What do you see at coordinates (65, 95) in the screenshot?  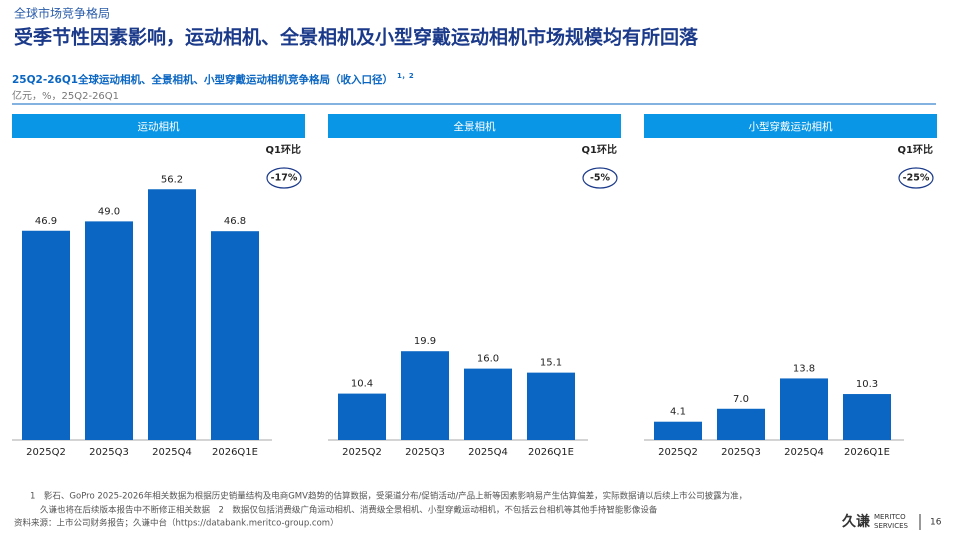 I see `units: 亿元，%，25Q2-26Q1` at bounding box center [65, 95].